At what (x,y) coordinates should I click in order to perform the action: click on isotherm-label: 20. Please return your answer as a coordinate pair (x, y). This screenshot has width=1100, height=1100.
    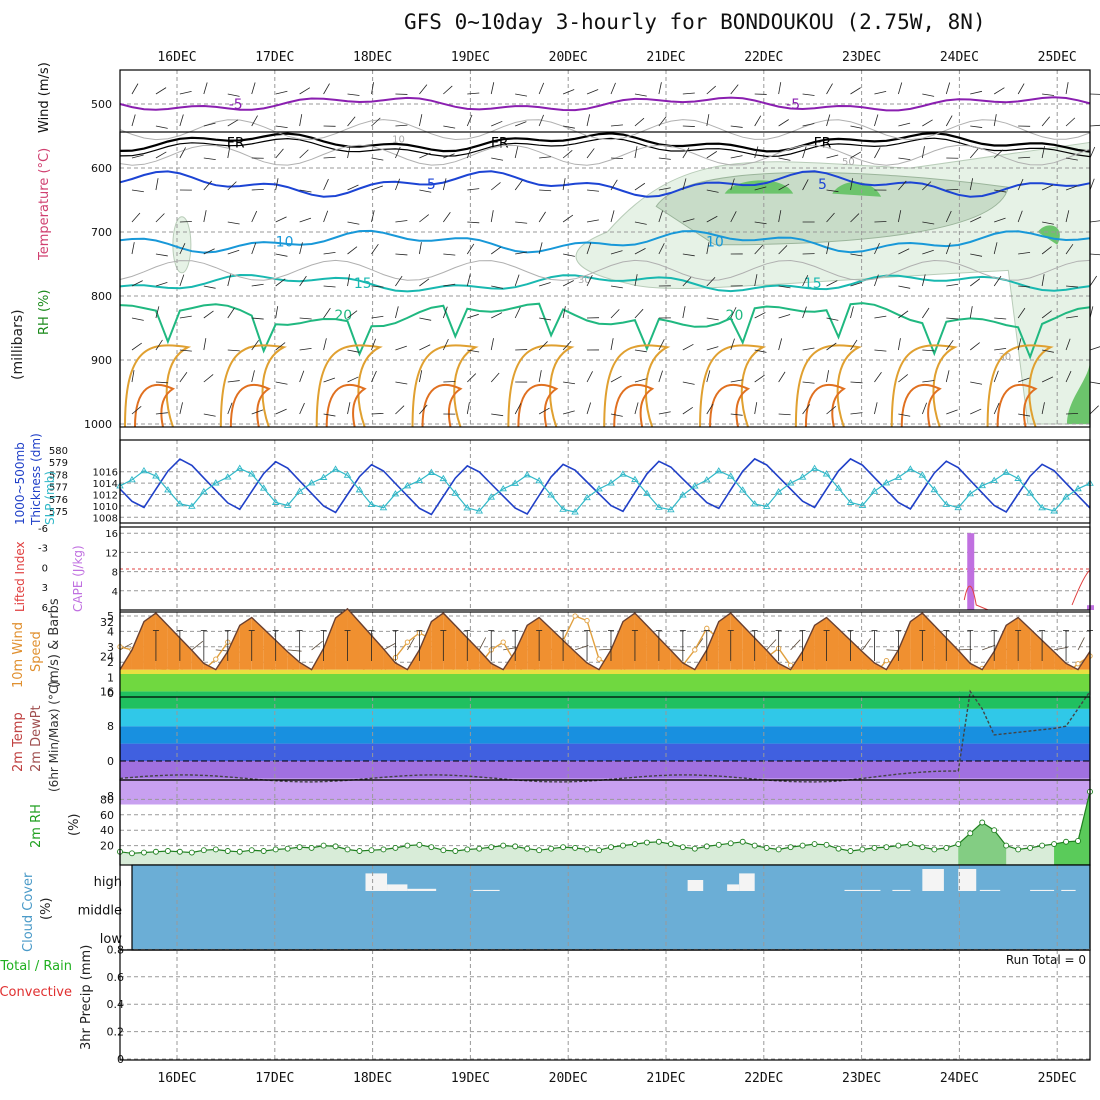
    Looking at the image, I should click on (343, 316).